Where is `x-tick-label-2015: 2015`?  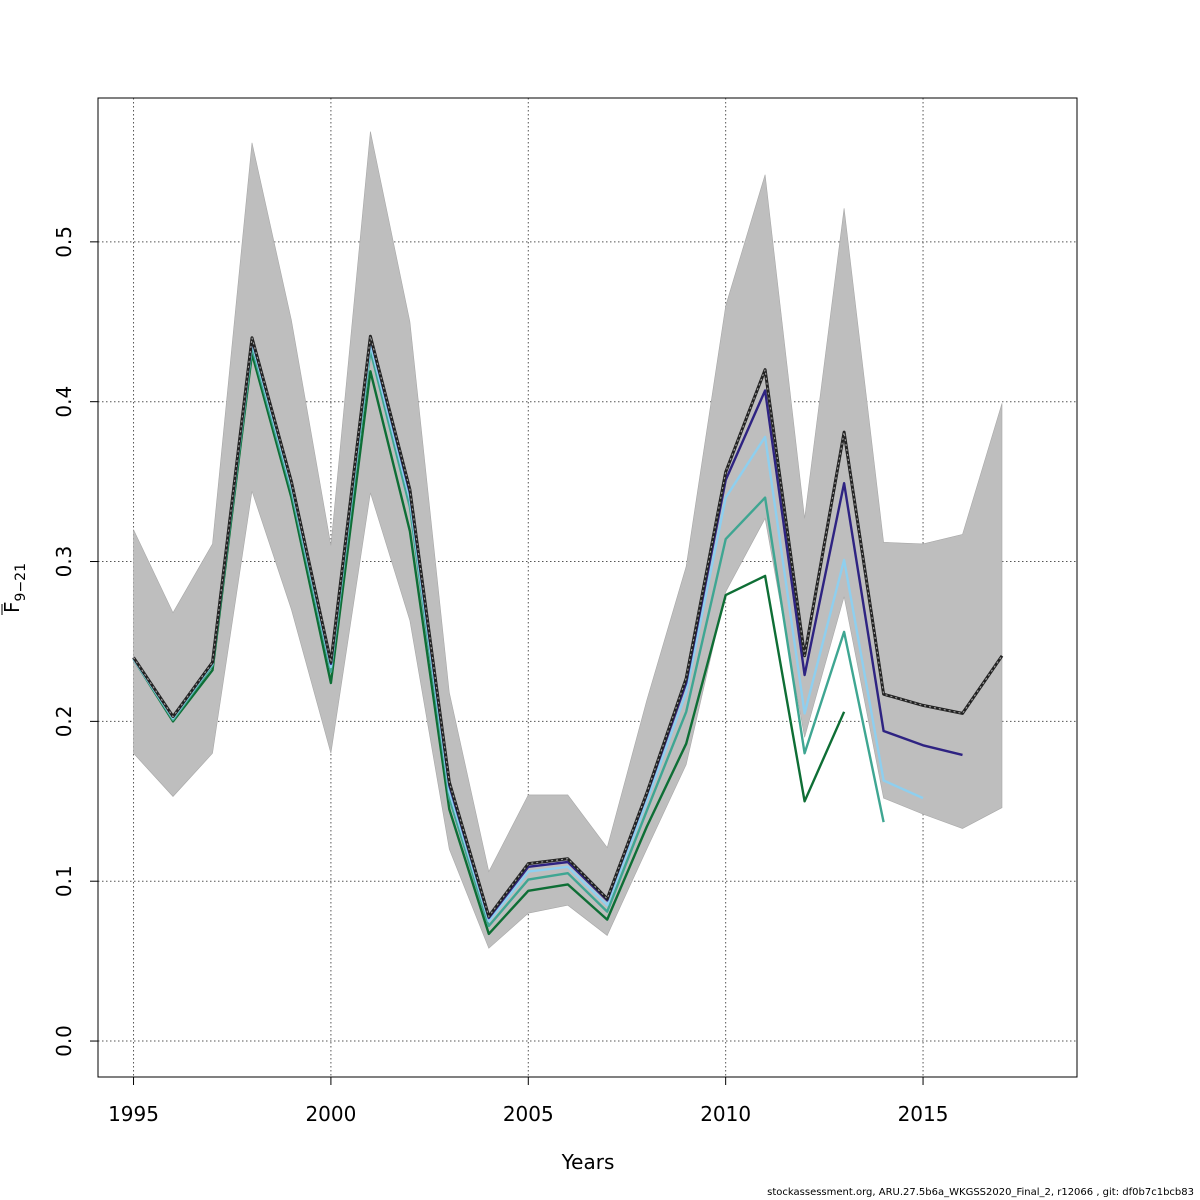
x-tick-label-2015: 2015 is located at coordinates (923, 1114).